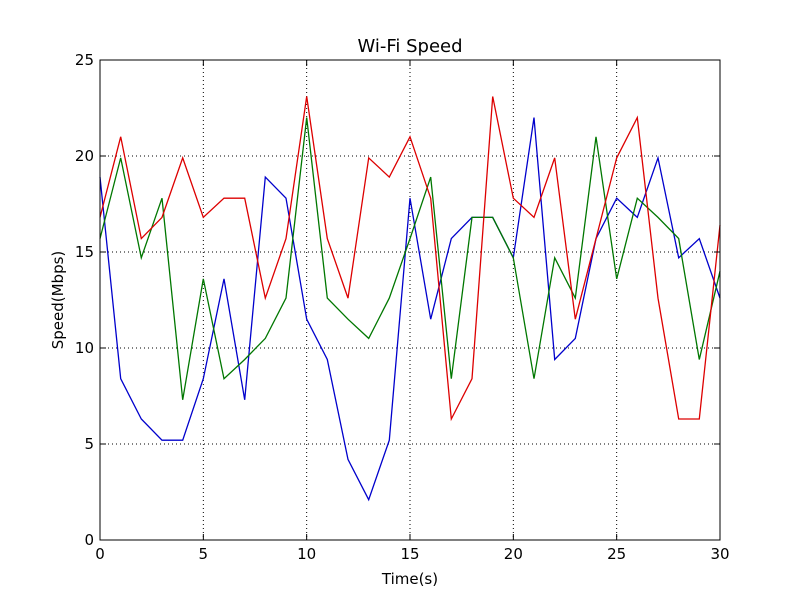 The image size is (800, 600). Describe the element at coordinates (409, 554) in the screenshot. I see `x-tick-label: 15` at that location.